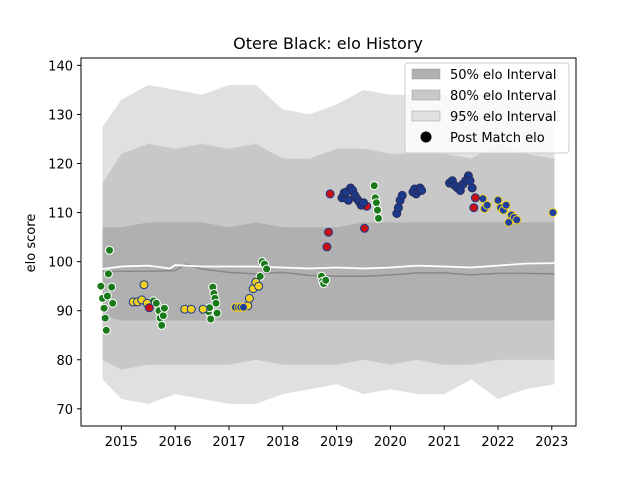 This screenshot has height=480, width=640. I want to click on legend-label: 80% elo Interval, so click(503, 96).